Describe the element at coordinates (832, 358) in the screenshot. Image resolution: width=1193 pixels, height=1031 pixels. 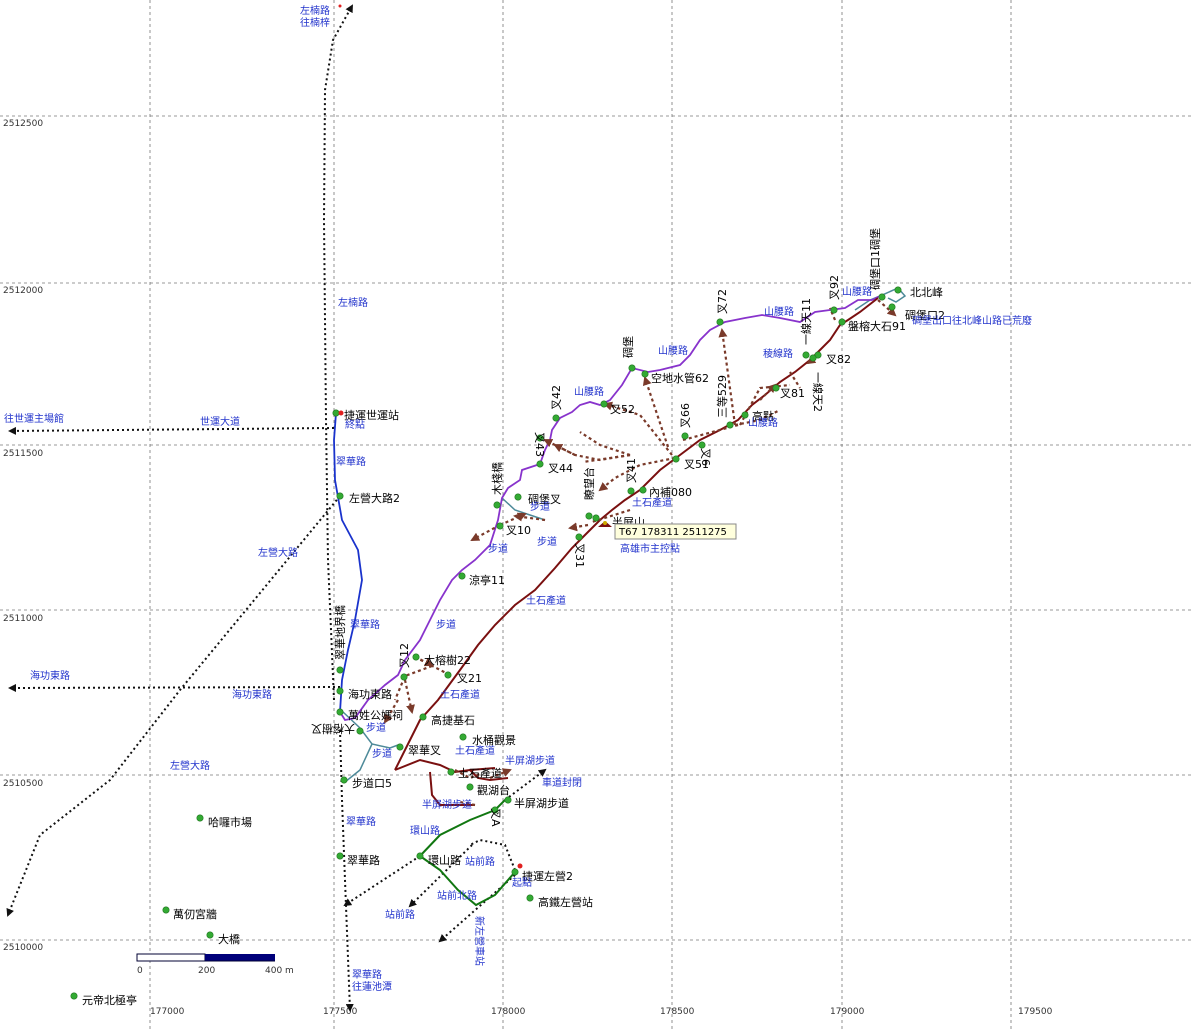
I see `waypoint-叉82: 叉82` at that location.